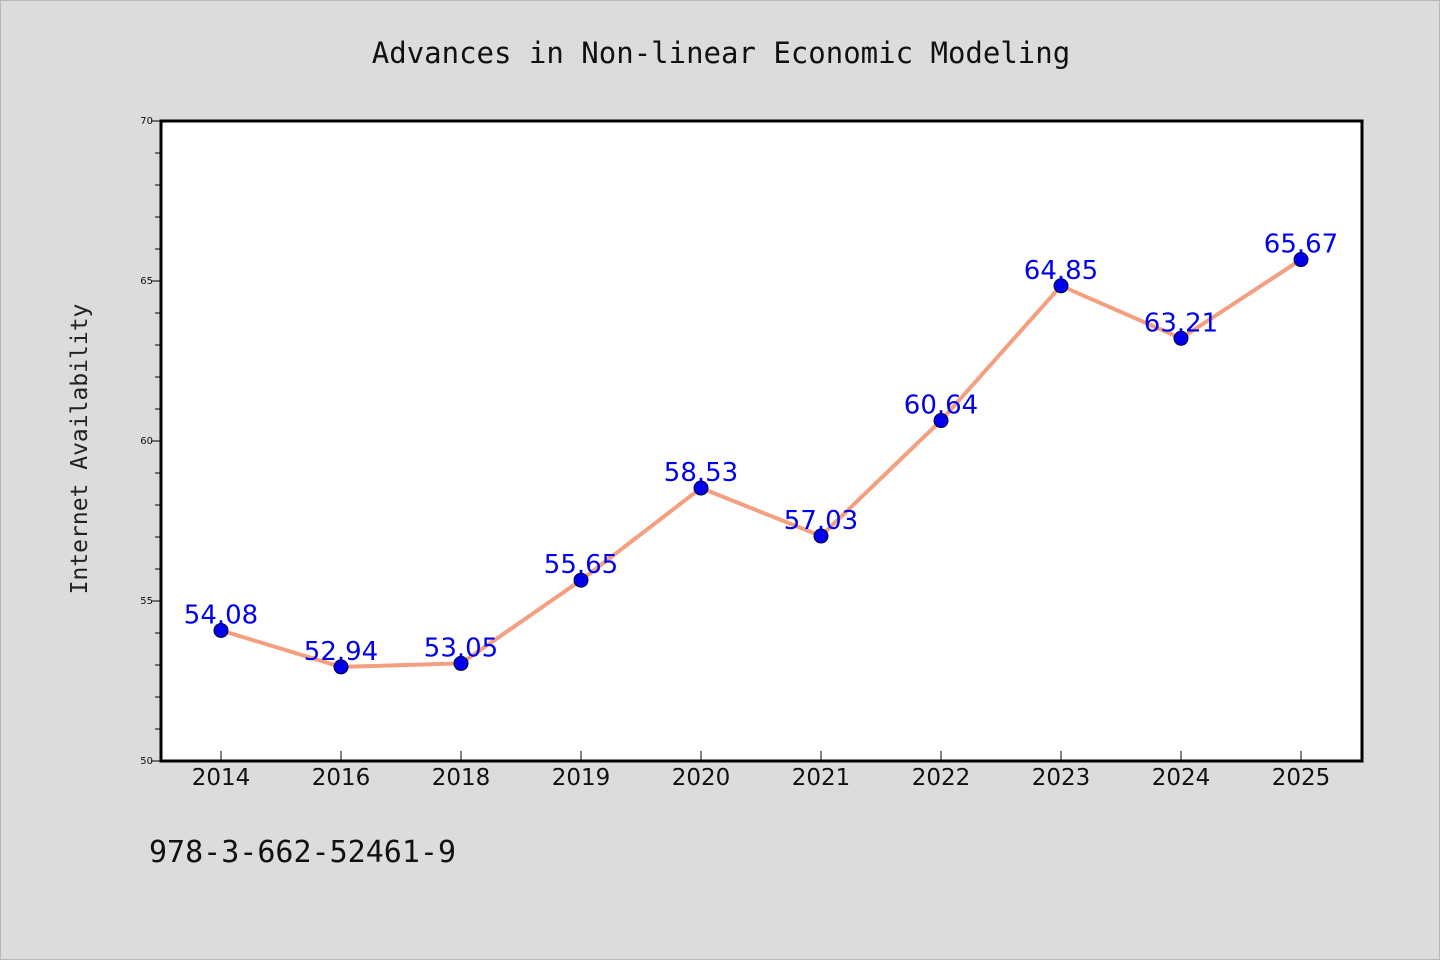 The width and height of the screenshot is (1440, 961). I want to click on y-tick-label: 55, so click(146, 601).